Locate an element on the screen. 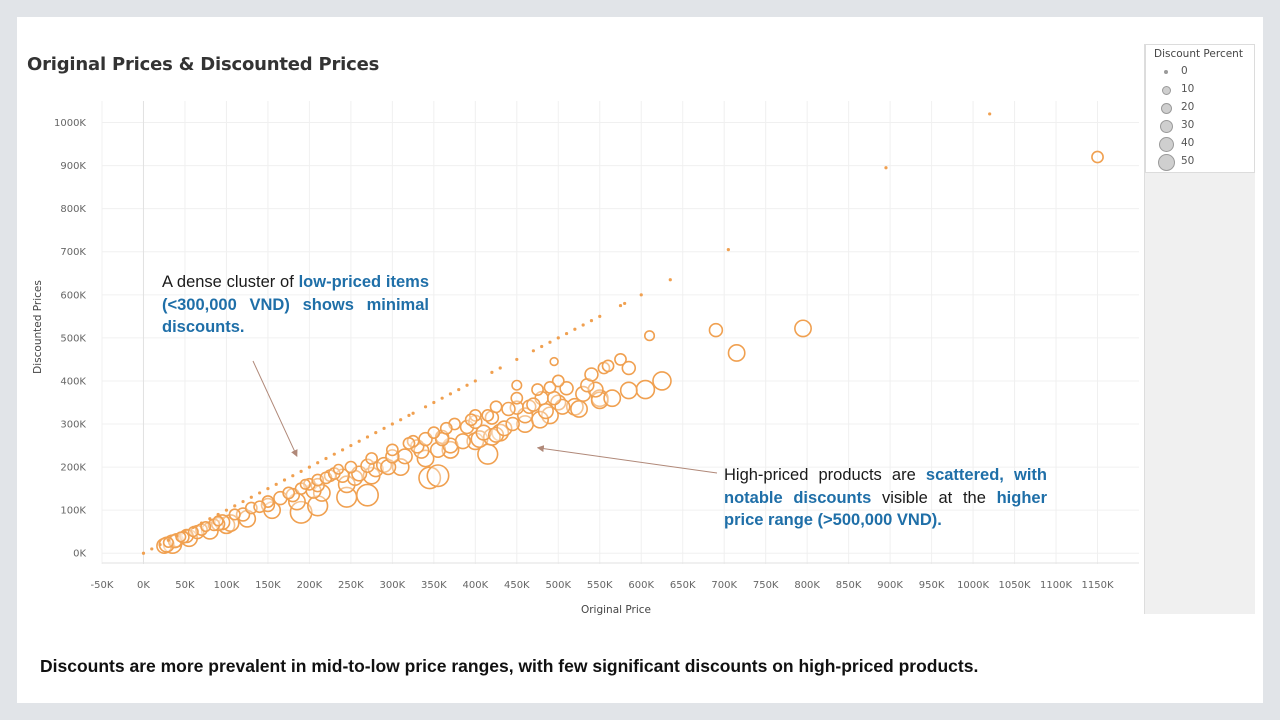  x-tick-label: 50K is located at coordinates (185, 585).